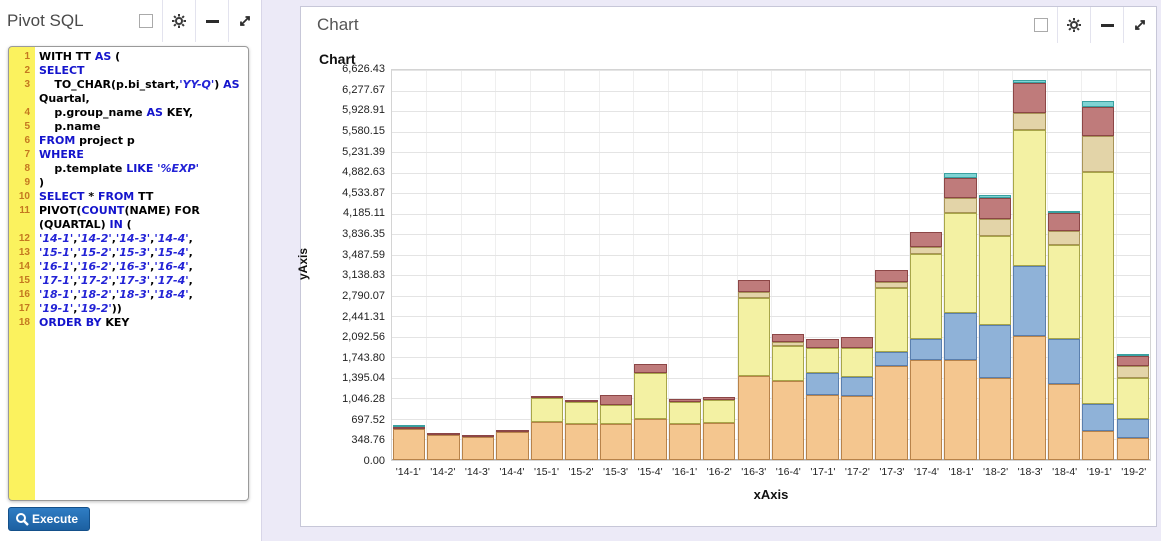  Describe the element at coordinates (244, 21) in the screenshot. I see `pivot-sql-maximize-button` at that location.